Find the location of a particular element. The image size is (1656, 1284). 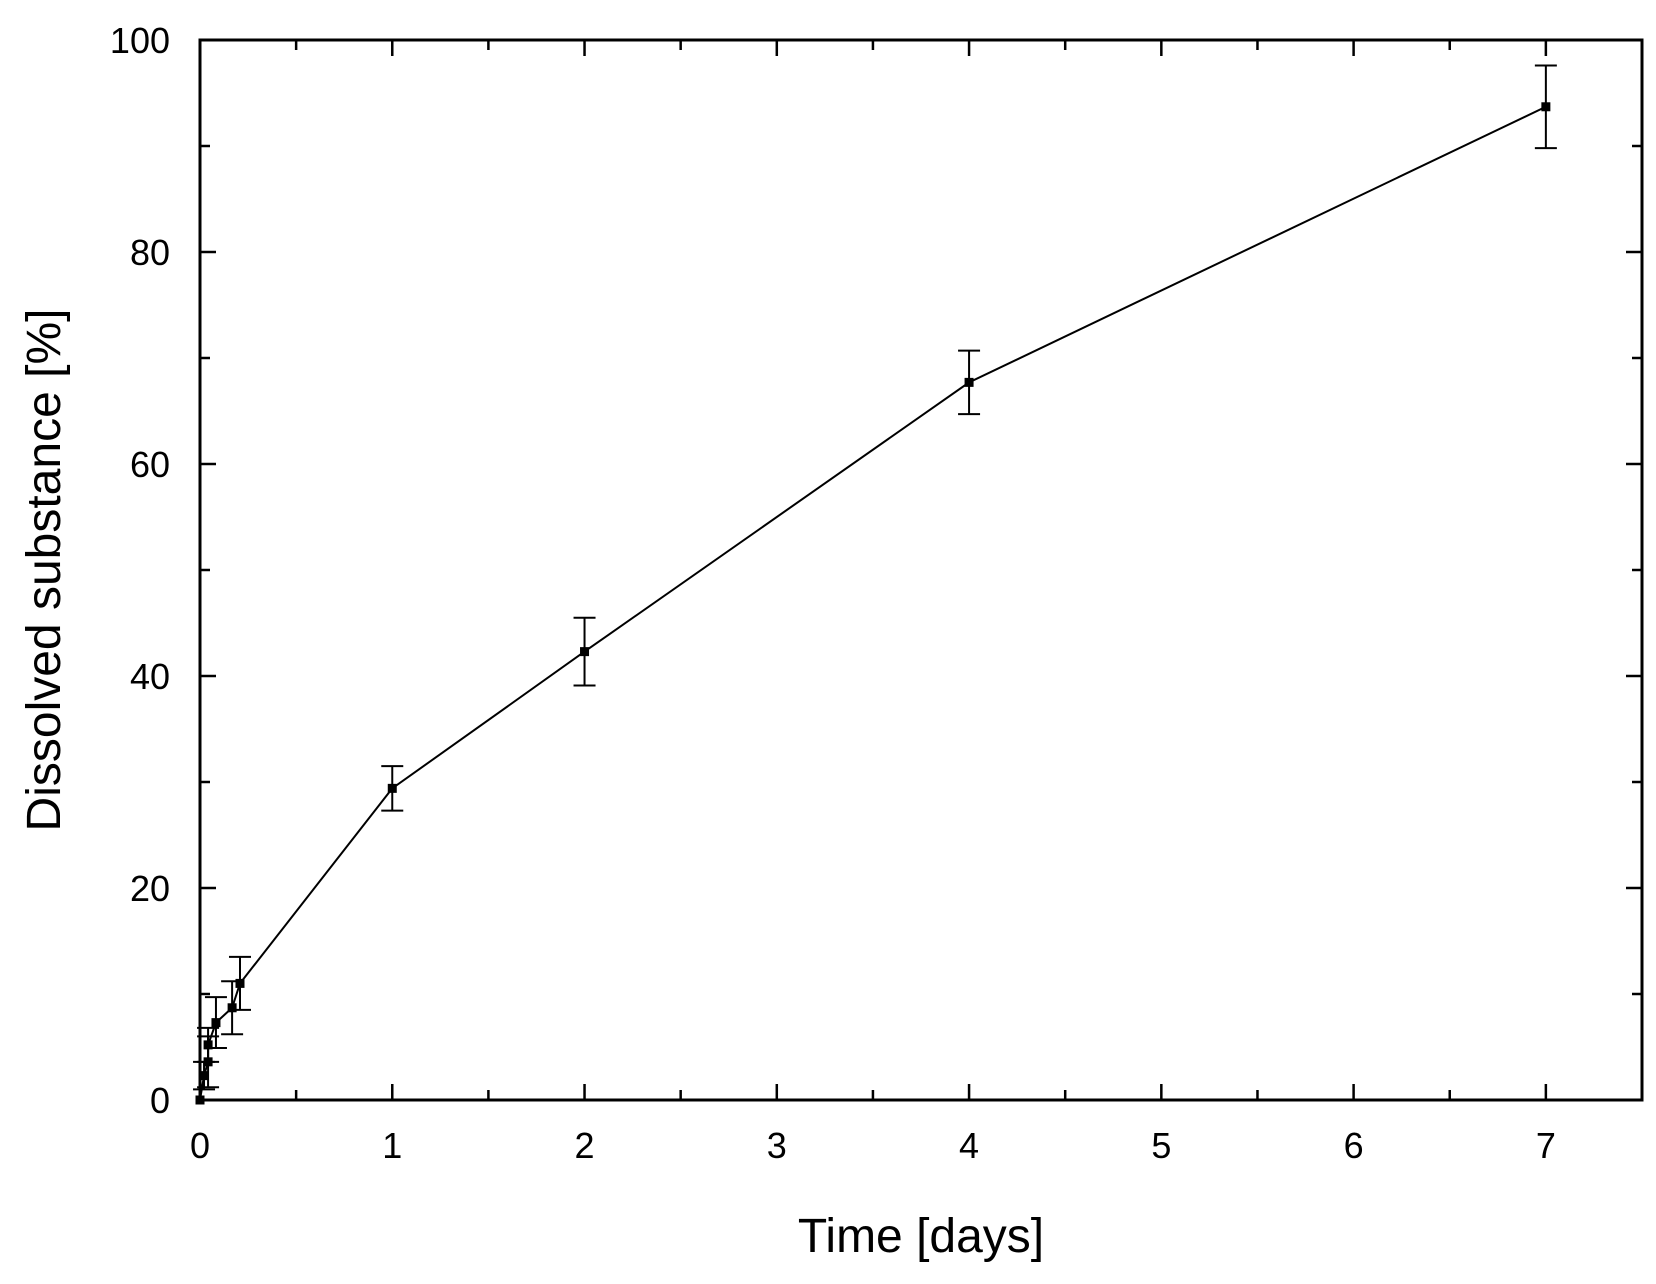

y-tick-label: 80 is located at coordinates (150, 252).